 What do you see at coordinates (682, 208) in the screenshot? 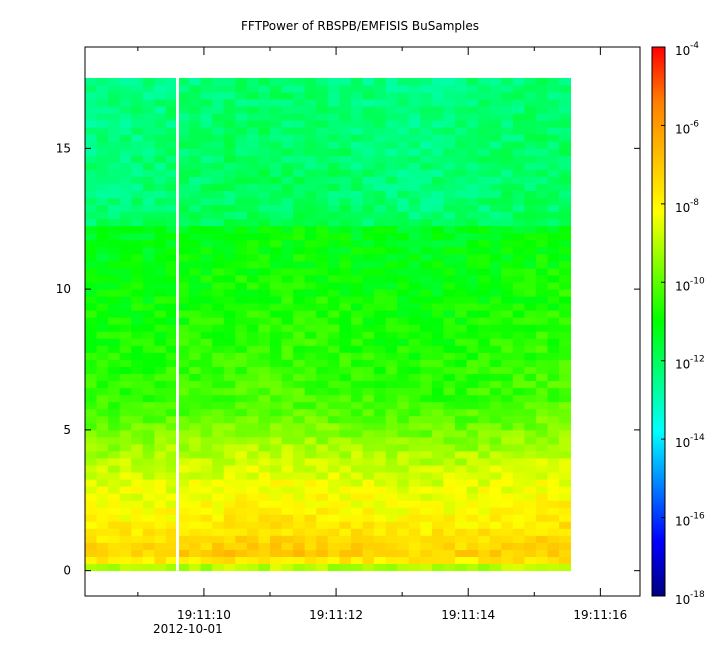
I see `colorbar-tick-label: 10` at bounding box center [682, 208].